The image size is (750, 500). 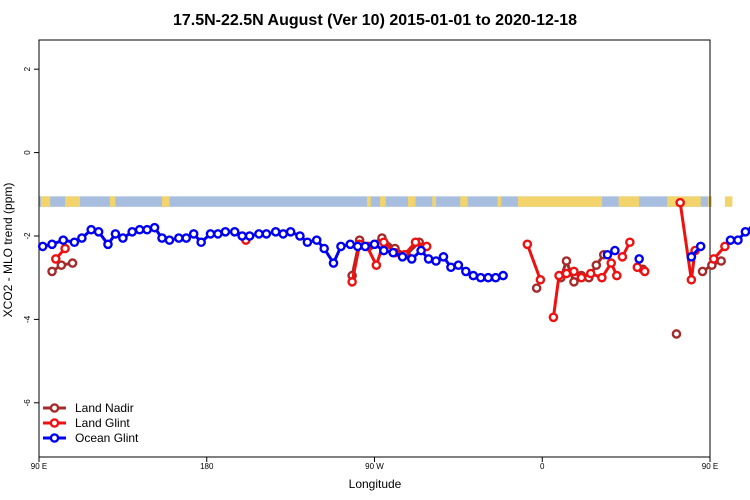 I want to click on legend-item: Land Glint, so click(x=86, y=423).